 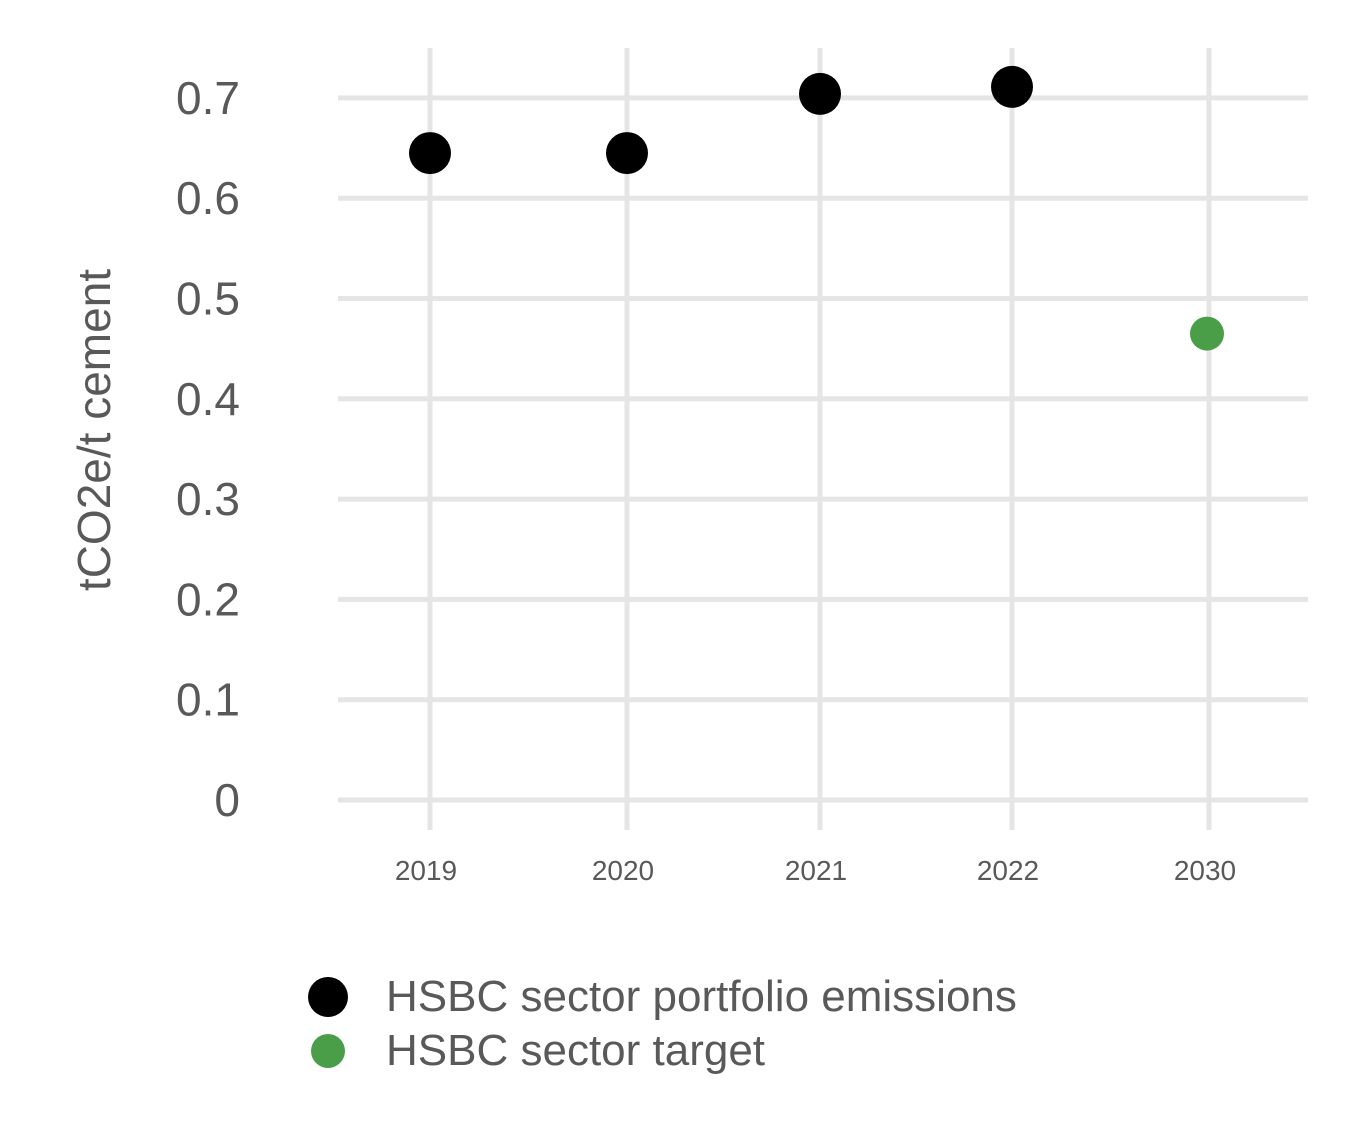 I want to click on legend-marker-sector-target, so click(x=328, y=1051).